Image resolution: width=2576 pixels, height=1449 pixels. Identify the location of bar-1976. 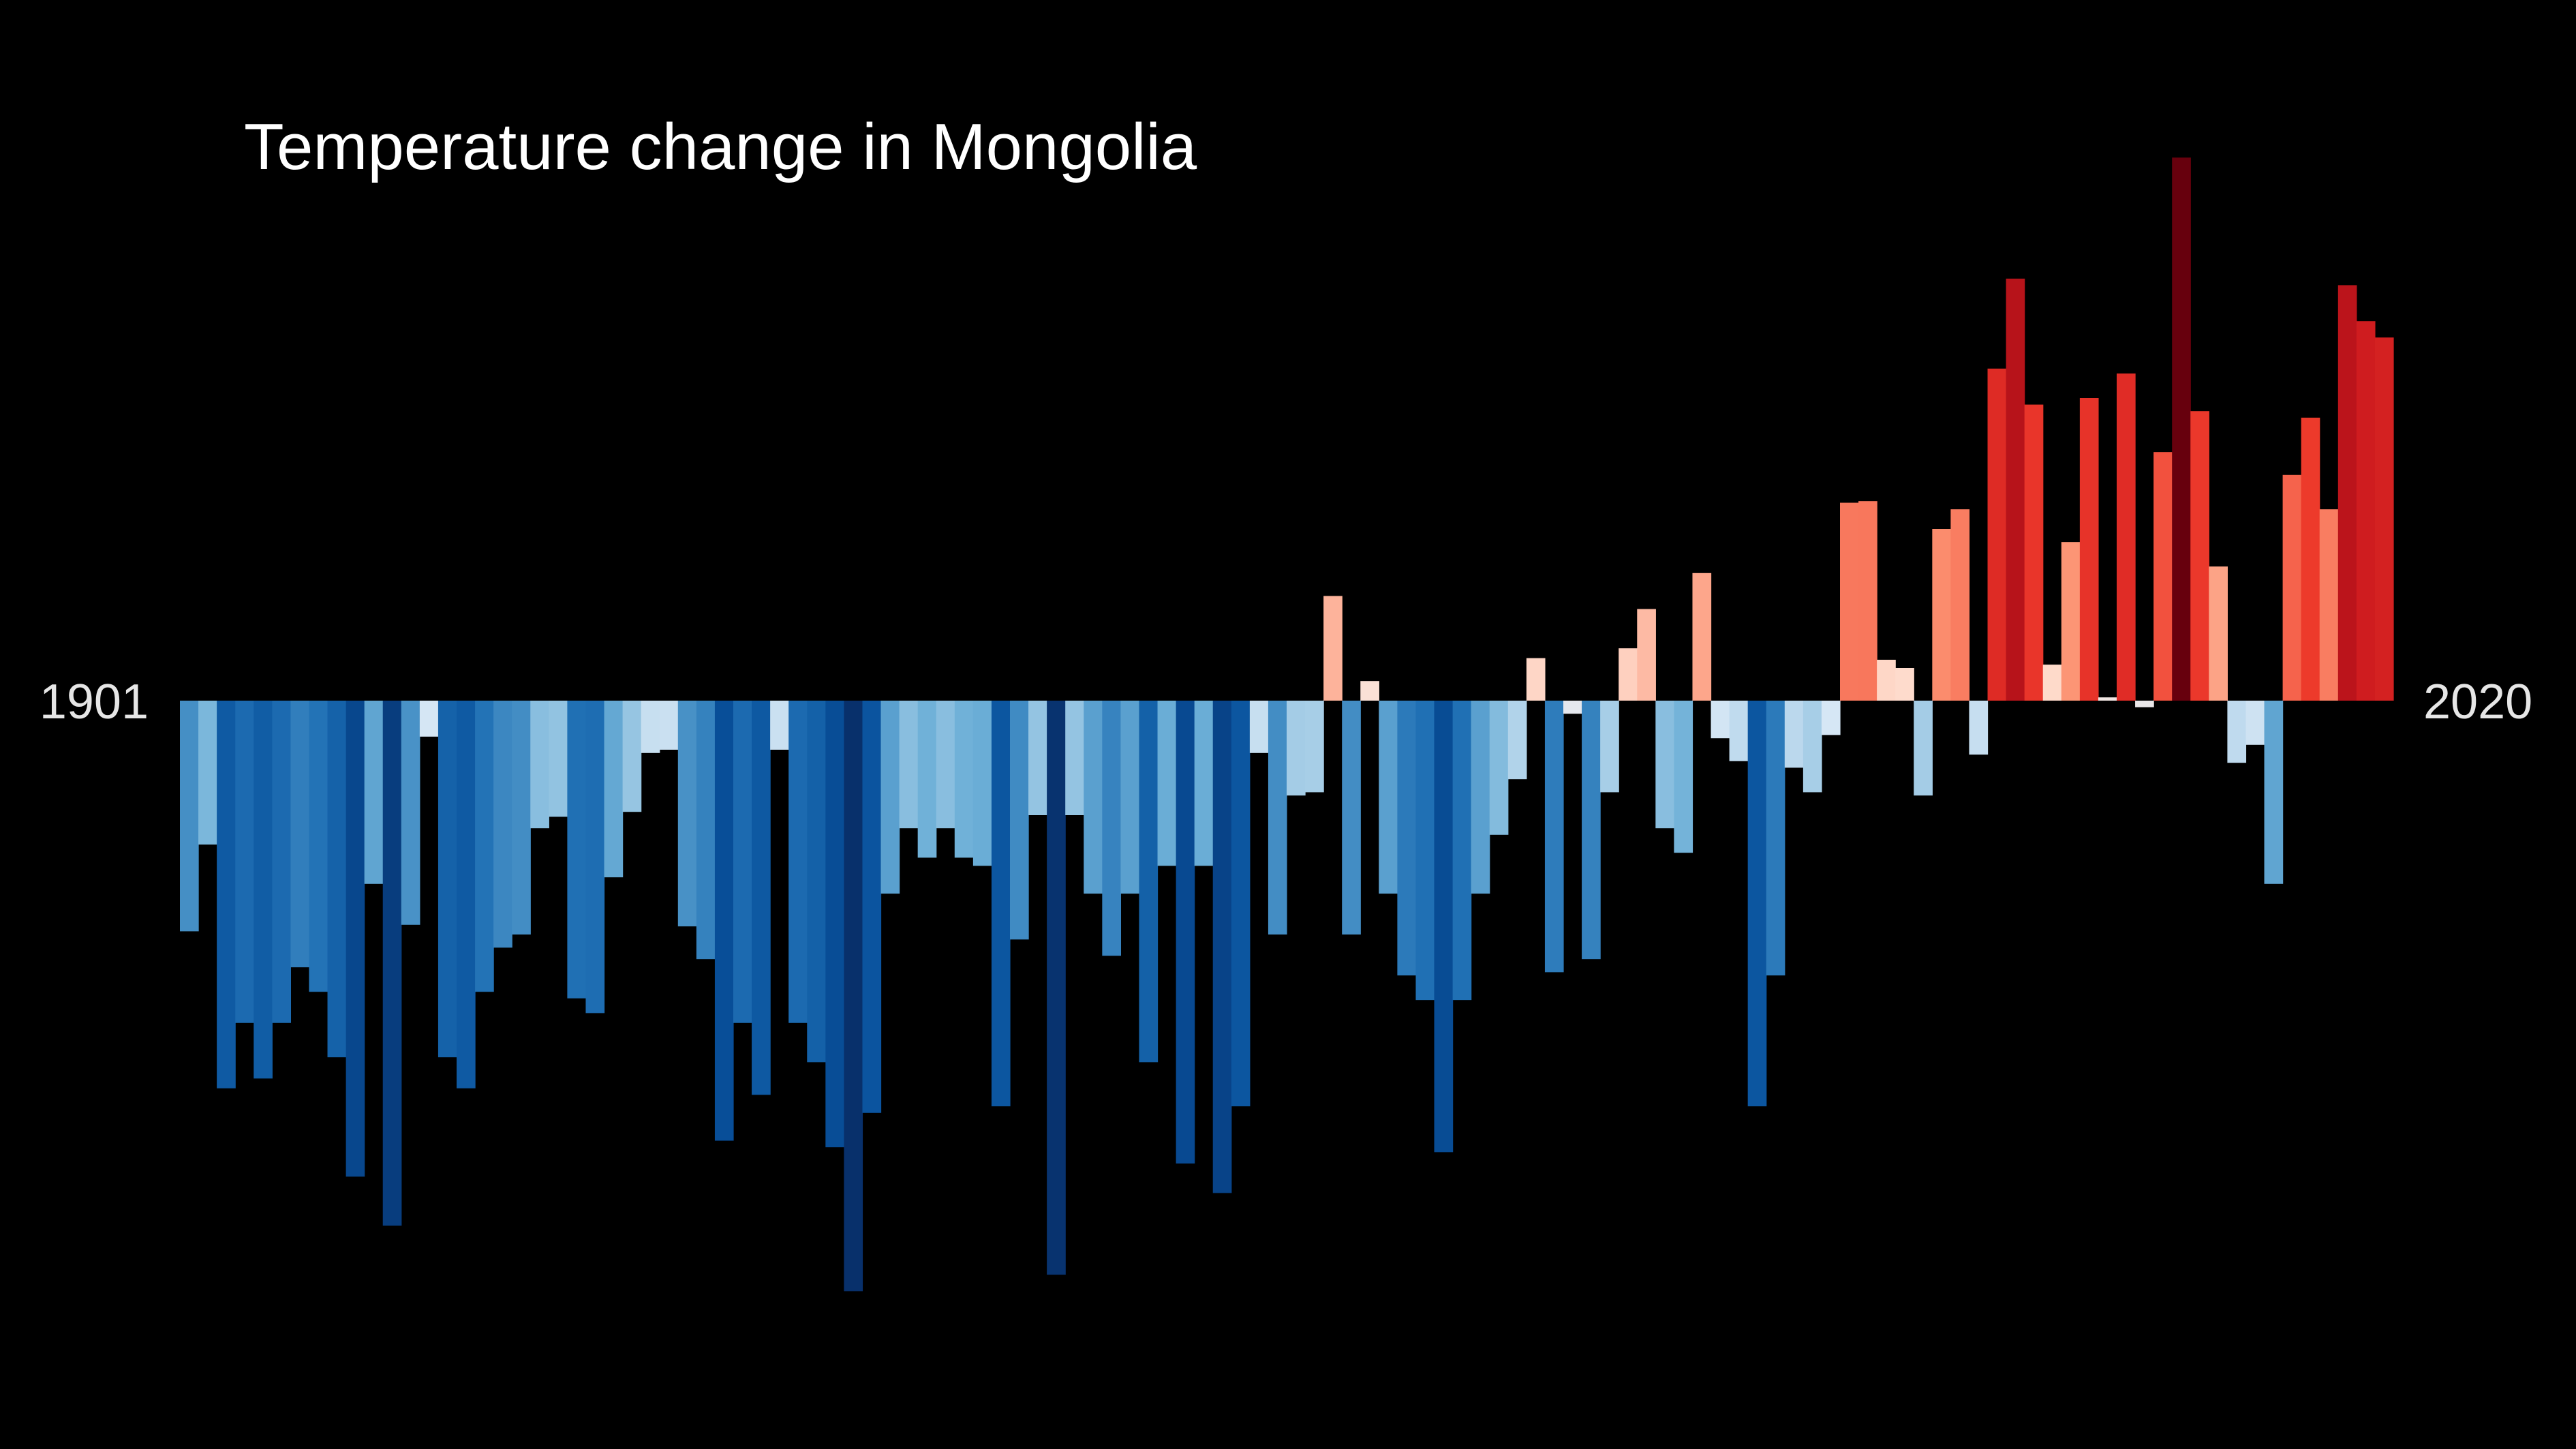
(1572, 708).